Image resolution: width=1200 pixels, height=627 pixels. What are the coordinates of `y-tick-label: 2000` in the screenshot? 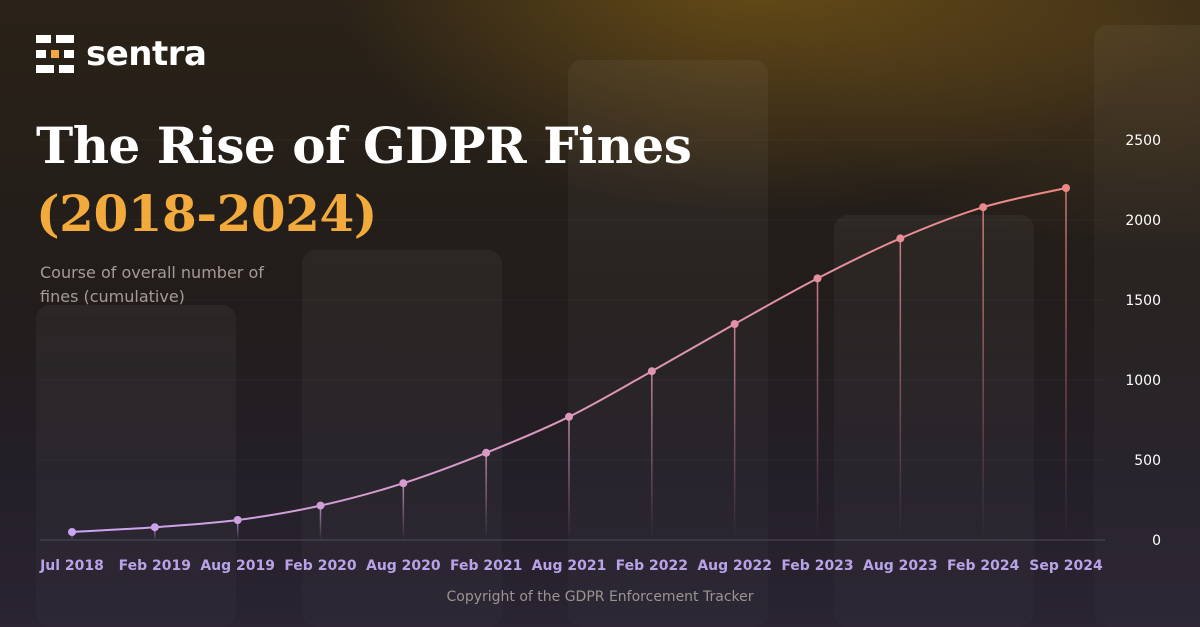 It's located at (1143, 221).